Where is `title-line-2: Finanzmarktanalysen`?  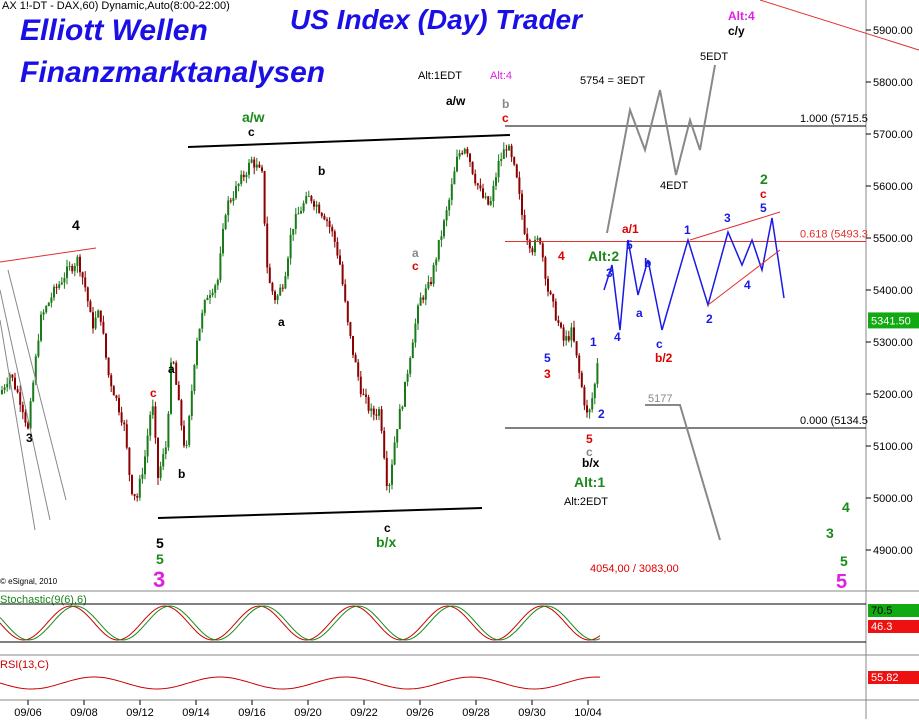
title-line-2: Finanzmarktanalysen is located at coordinates (173, 72).